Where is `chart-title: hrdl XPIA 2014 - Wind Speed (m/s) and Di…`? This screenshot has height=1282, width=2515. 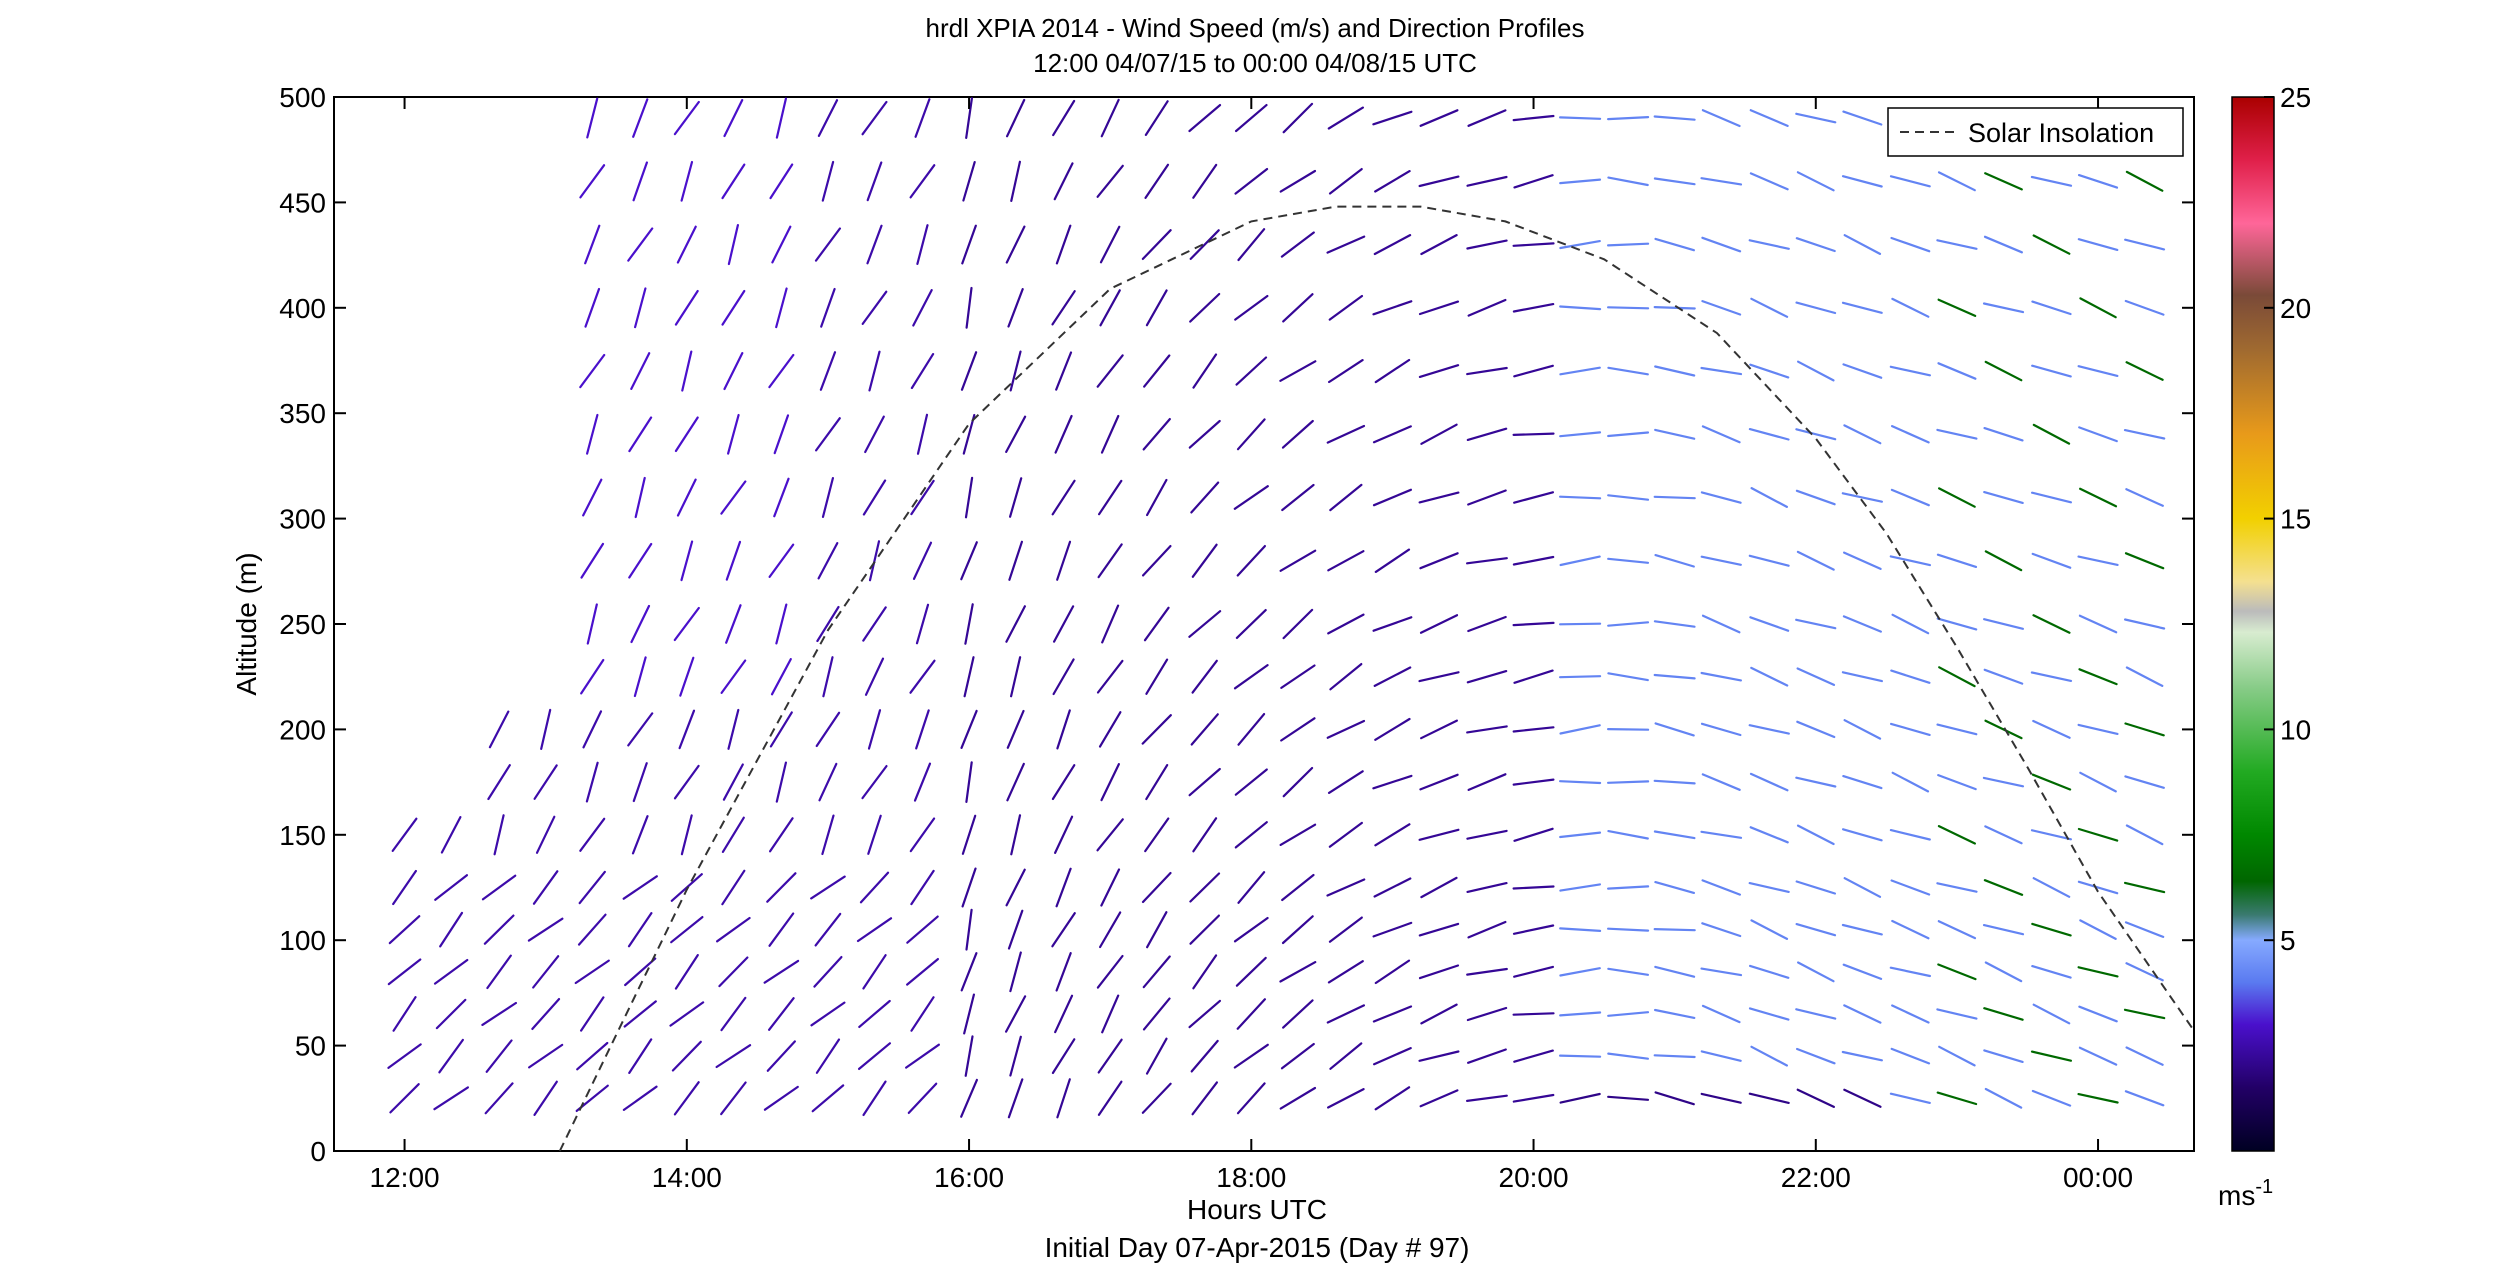
chart-title: hrdl XPIA 2014 - Wind Speed (m/s) and Di… is located at coordinates (1255, 28).